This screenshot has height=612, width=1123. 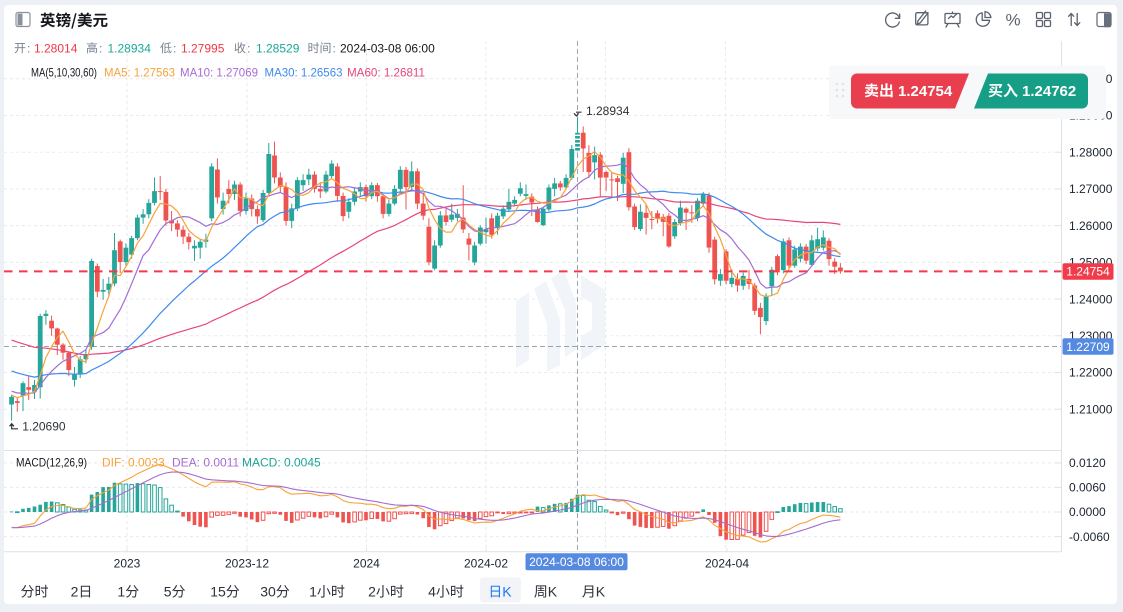 I want to click on svg-text: 1.21000, so click(x=1091, y=409).